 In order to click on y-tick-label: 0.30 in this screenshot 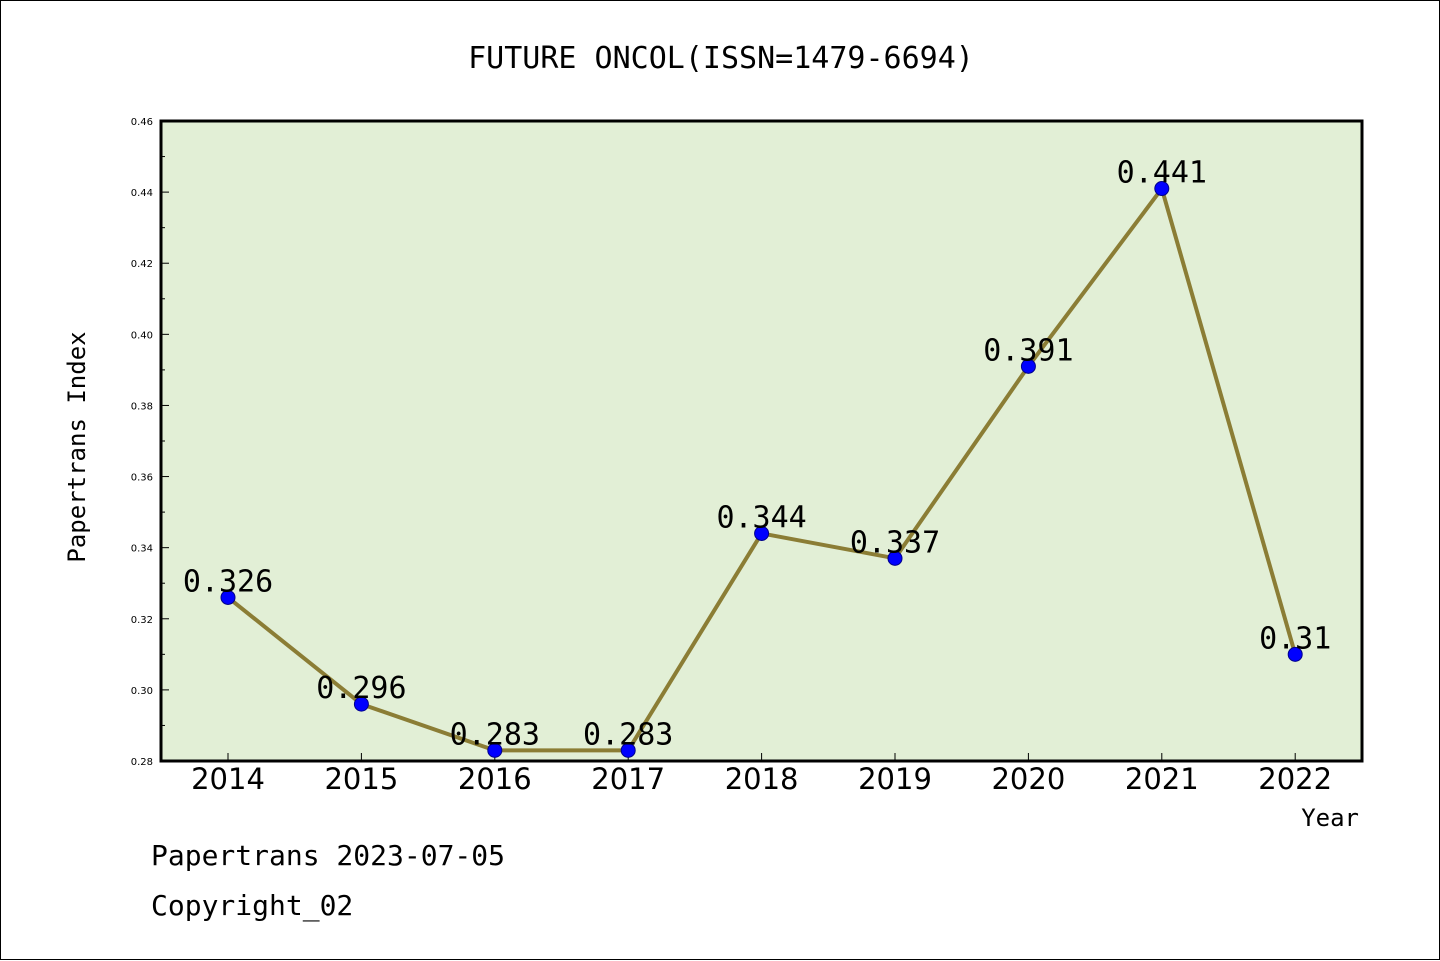, I will do `click(142, 691)`.